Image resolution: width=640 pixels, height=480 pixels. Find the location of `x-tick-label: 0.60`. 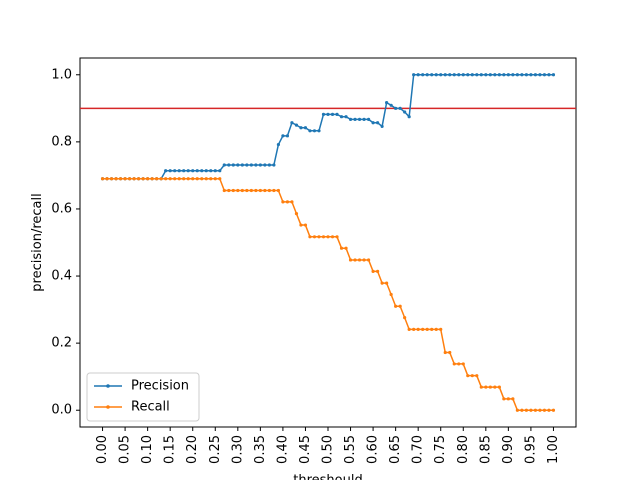

x-tick-label: 0.60 is located at coordinates (373, 449).